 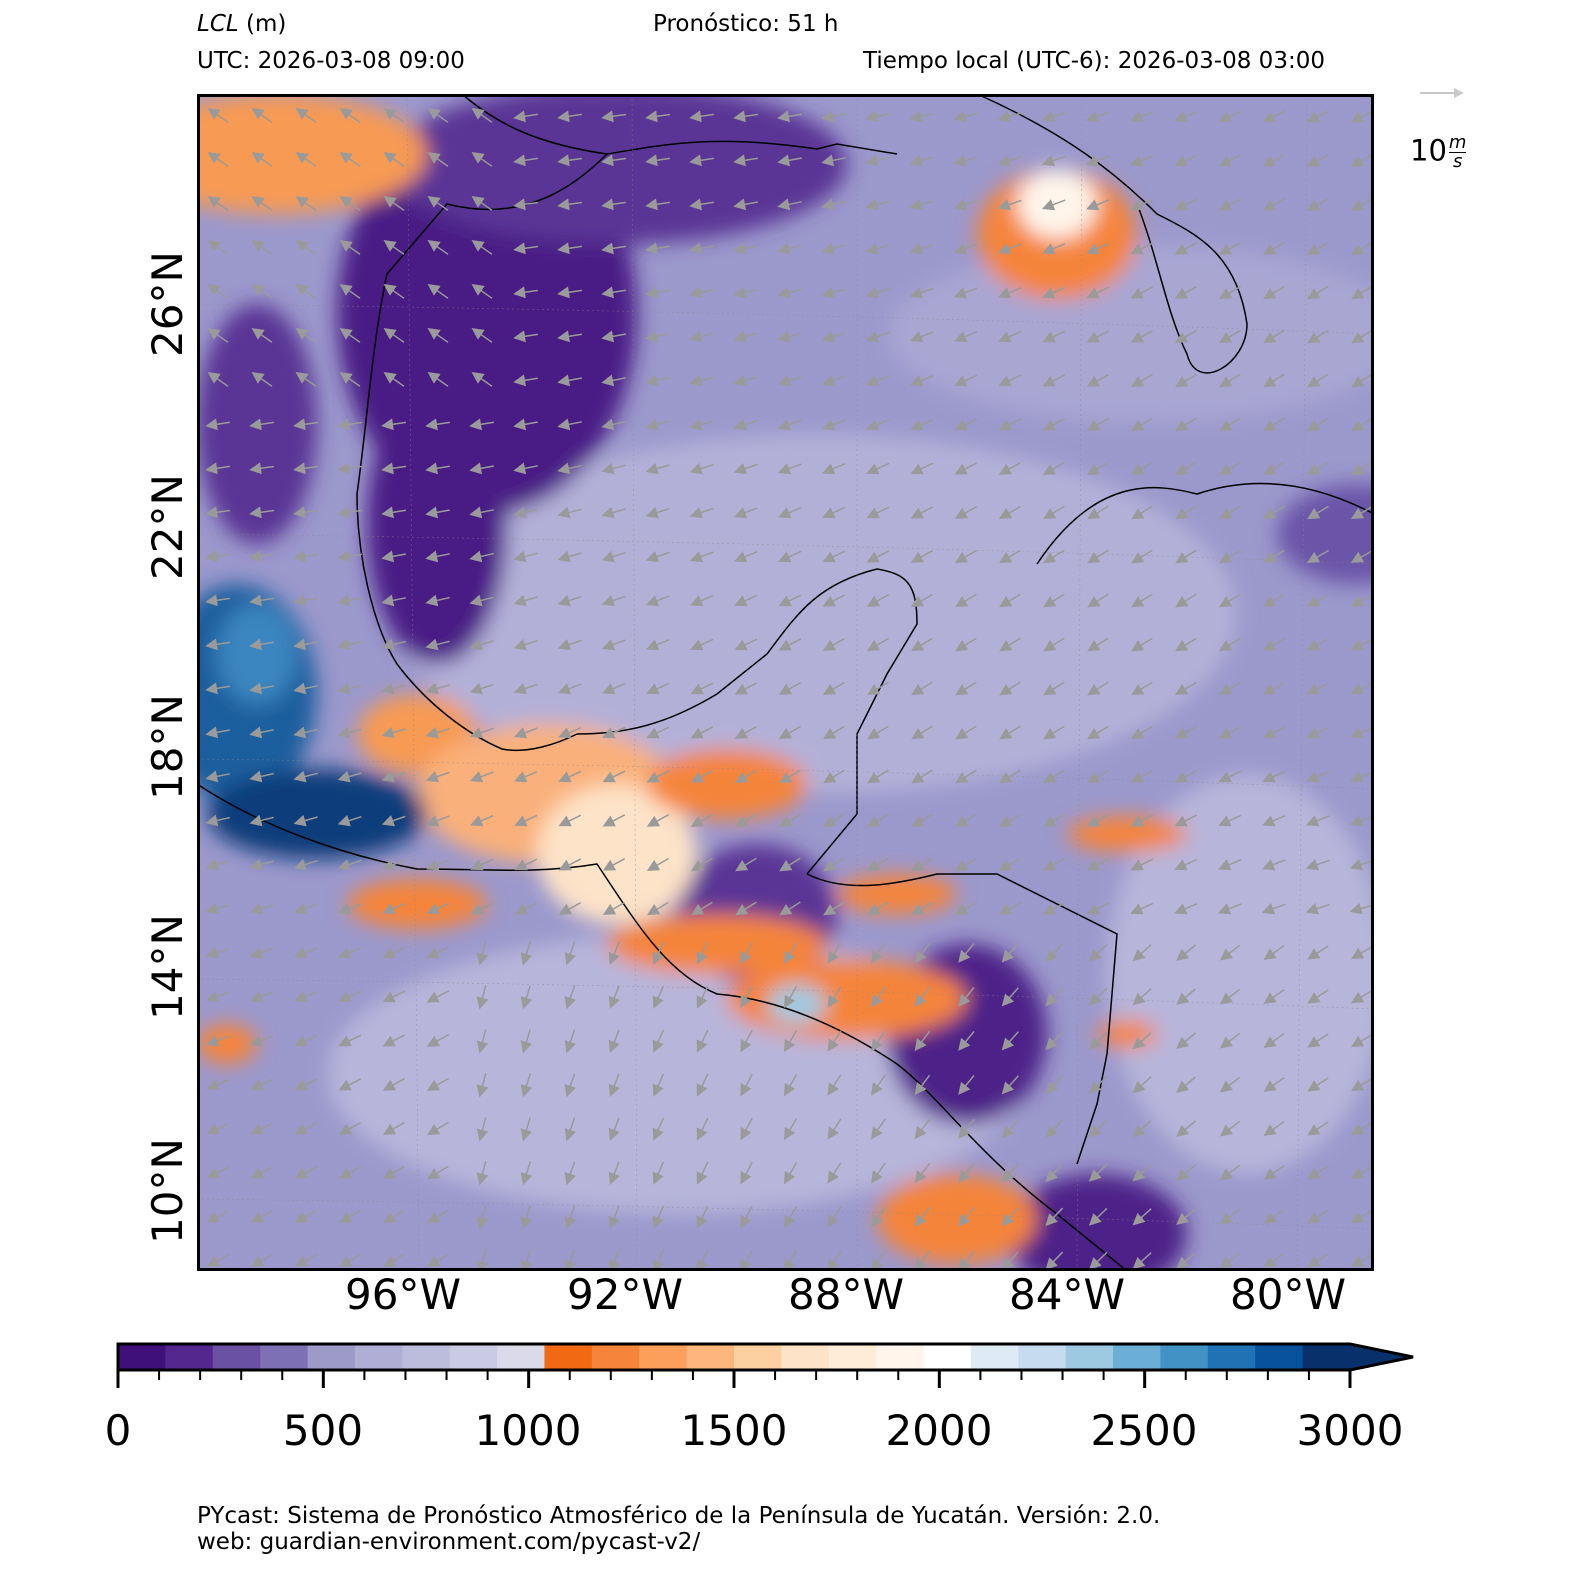 I want to click on forecast-hour: Pronóstico: 51 h, so click(x=746, y=24).